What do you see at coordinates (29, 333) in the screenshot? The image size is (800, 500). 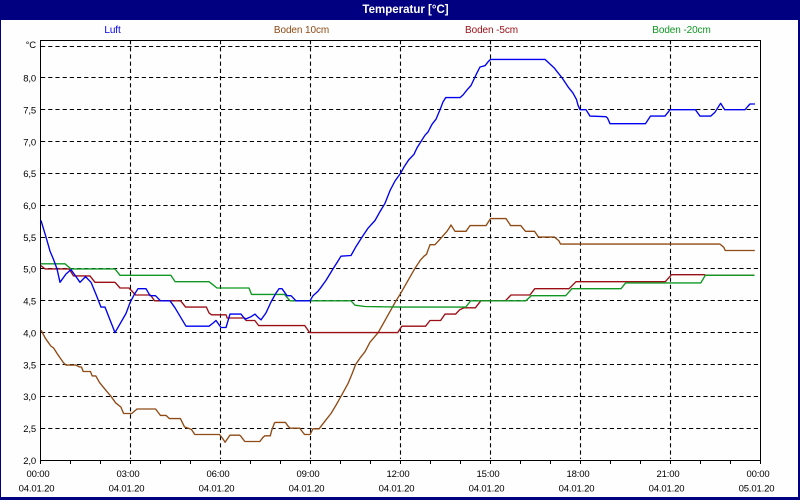 I see `svg-text: 4,0` at bounding box center [29, 333].